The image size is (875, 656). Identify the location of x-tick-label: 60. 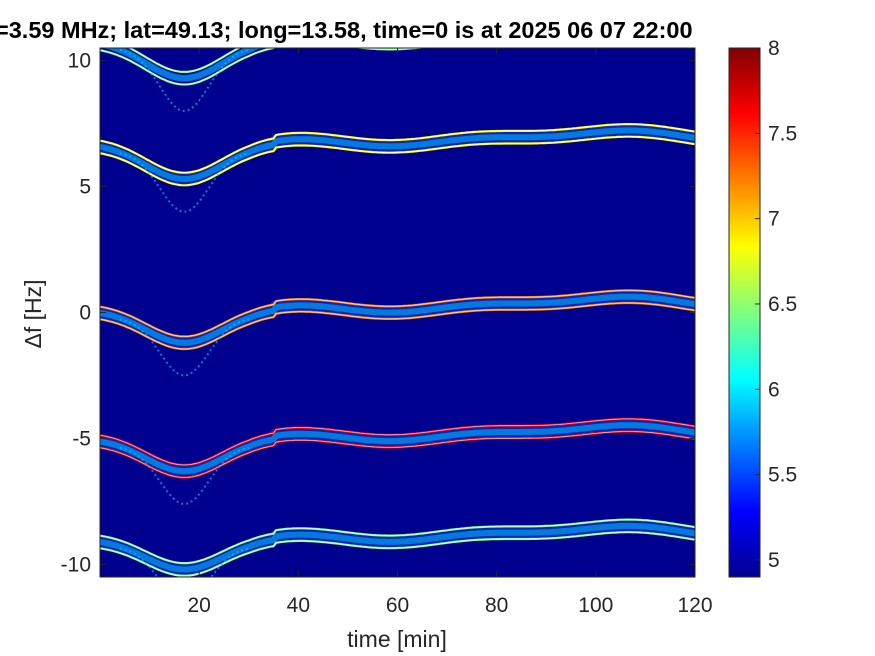
(397, 605).